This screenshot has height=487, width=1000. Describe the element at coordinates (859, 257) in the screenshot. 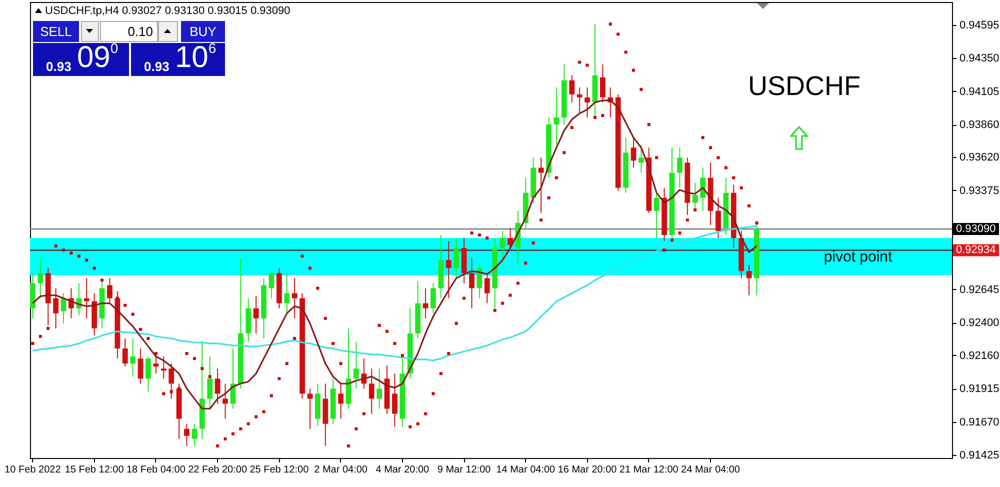

I see `band-label: pivot point` at that location.